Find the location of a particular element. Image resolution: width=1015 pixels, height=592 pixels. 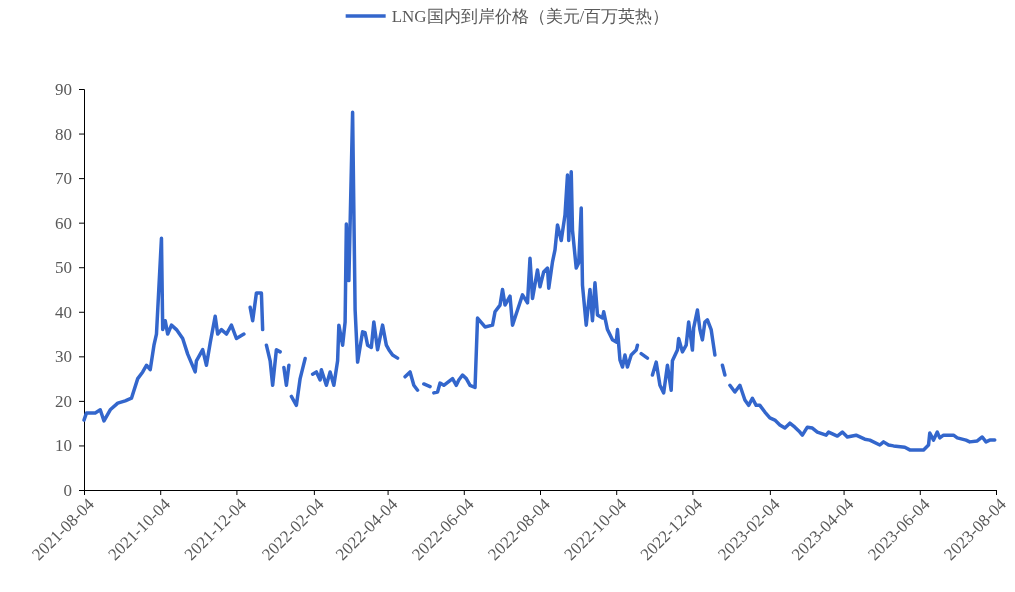

y-tick-label: 60 is located at coordinates (63, 223).